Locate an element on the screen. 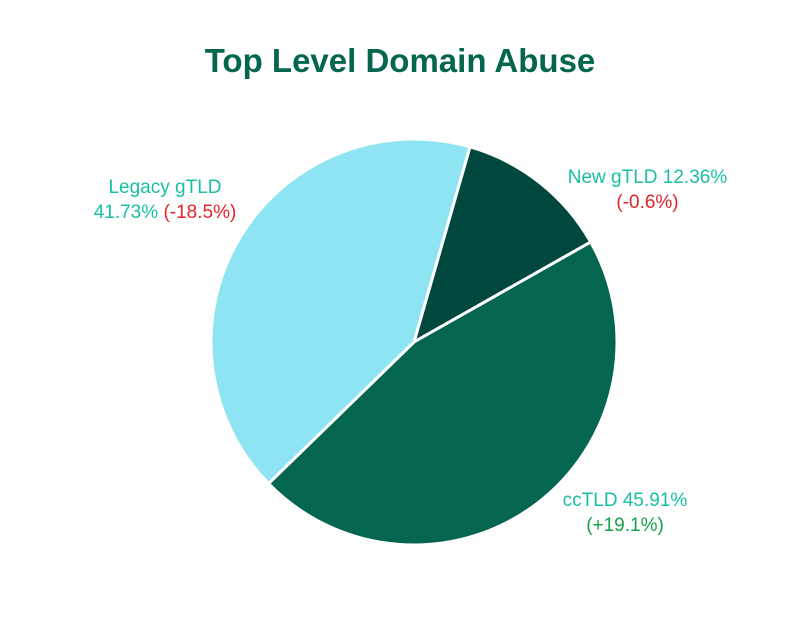  label-cctld: ccTLD 45.91% (+19.1%) is located at coordinates (625, 513).